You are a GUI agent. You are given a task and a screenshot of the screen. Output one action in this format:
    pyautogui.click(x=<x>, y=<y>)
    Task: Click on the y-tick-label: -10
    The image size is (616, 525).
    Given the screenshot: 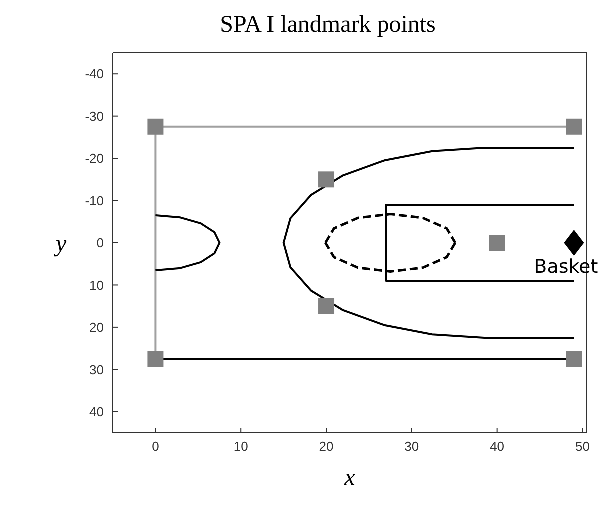 What is the action you would take?
    pyautogui.click(x=94, y=200)
    